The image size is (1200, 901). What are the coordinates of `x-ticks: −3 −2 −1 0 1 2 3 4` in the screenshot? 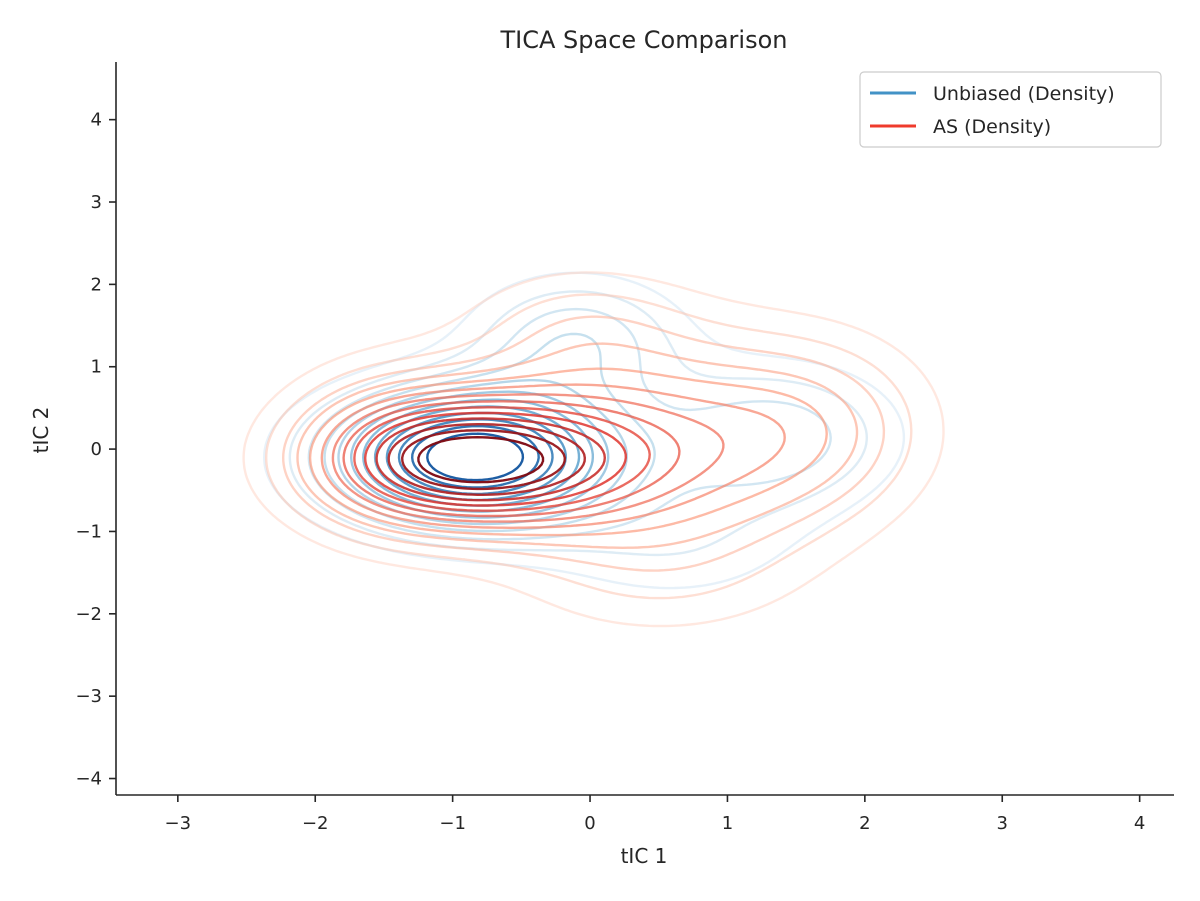 It's located at (655, 814).